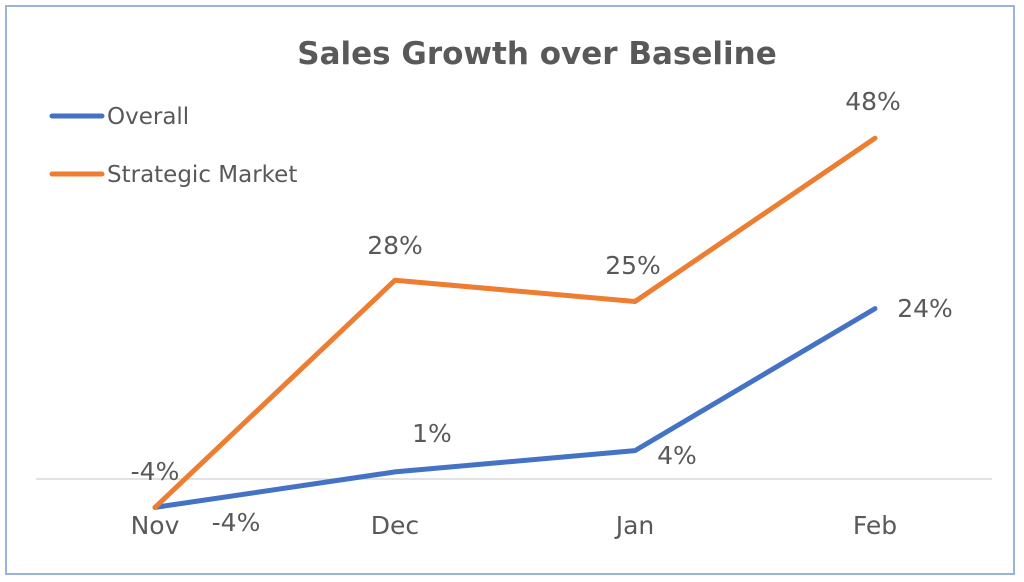 The width and height of the screenshot is (1024, 582). I want to click on data-label-overall-nov: -4%, so click(236, 522).